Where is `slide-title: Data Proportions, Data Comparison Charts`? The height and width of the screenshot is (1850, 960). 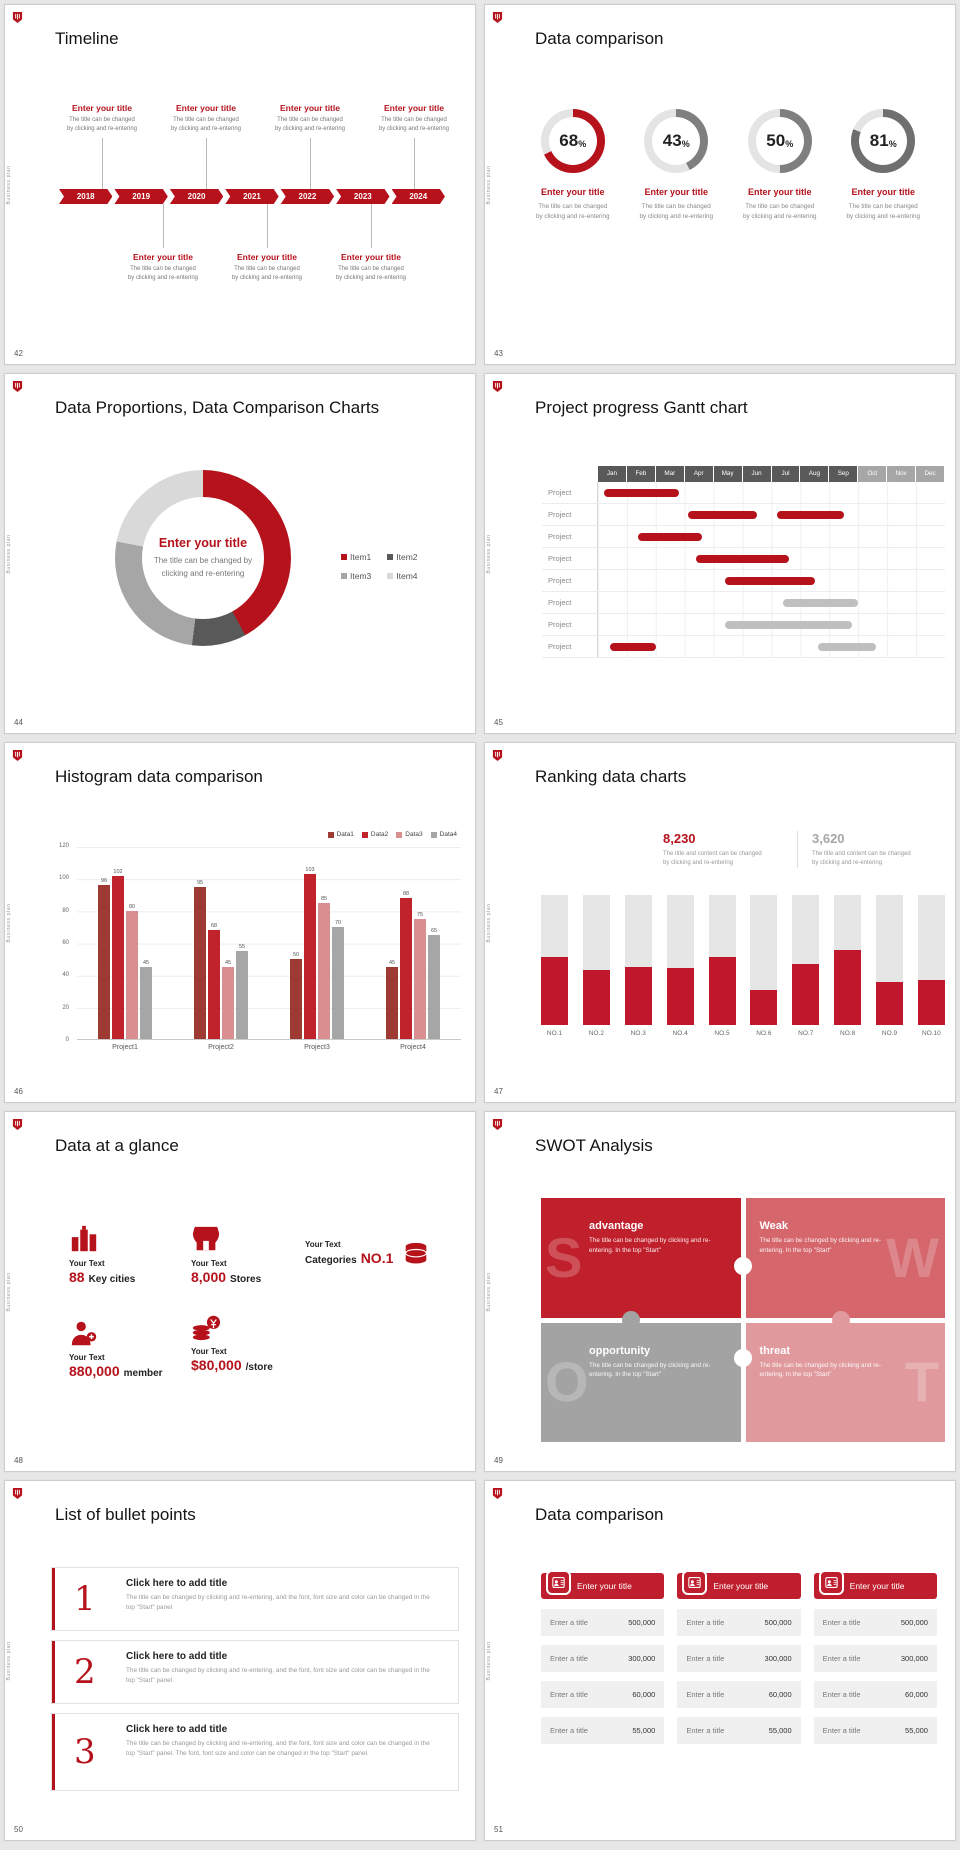 slide-title: Data Proportions, Data Comparison Charts is located at coordinates (217, 407).